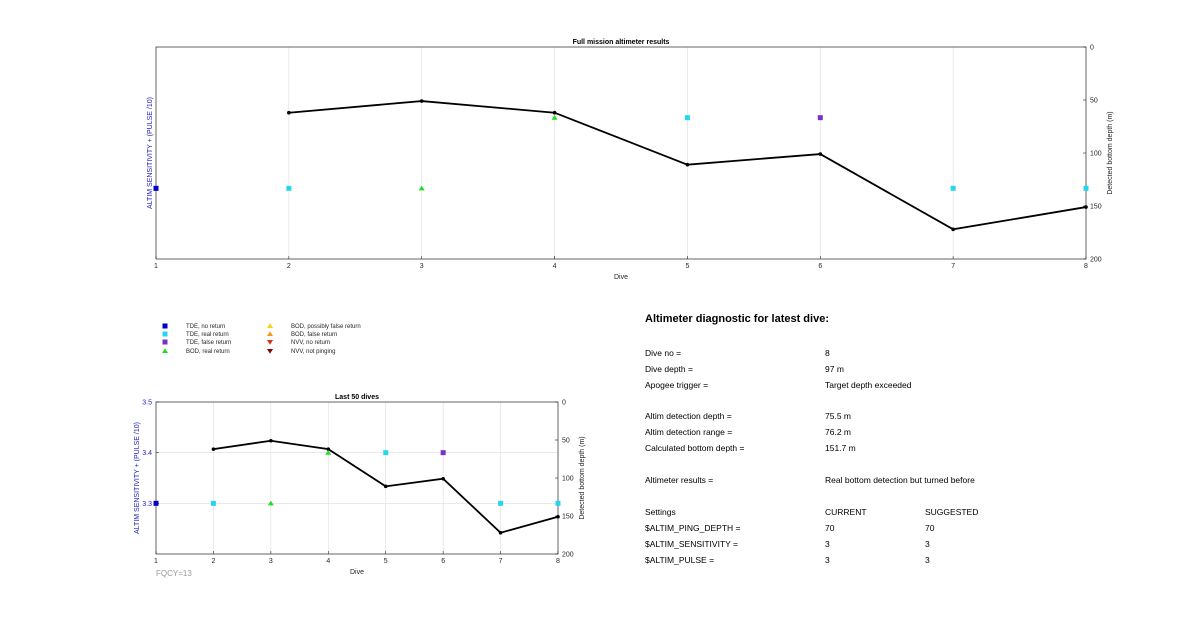 This screenshot has width=1200, height=622. I want to click on diag-value: 97 m, so click(834, 369).